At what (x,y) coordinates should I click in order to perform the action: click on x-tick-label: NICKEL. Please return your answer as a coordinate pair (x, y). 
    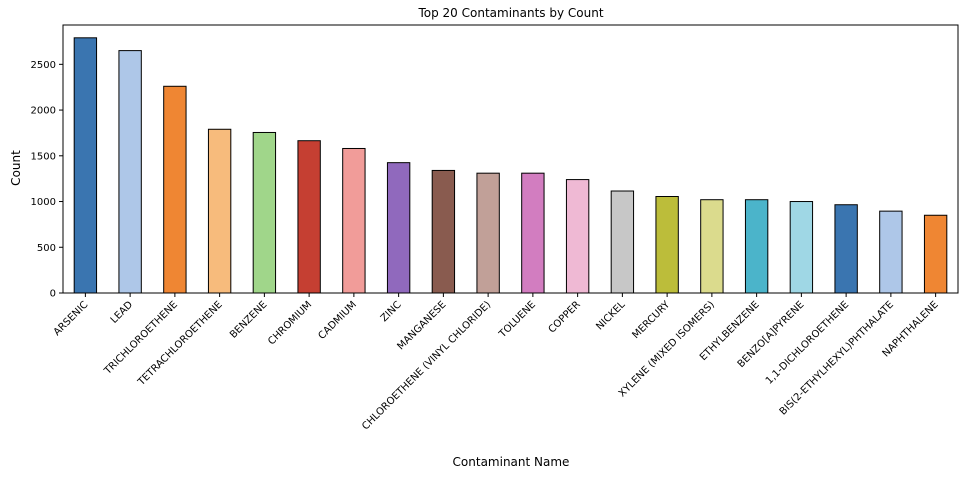
    Looking at the image, I should click on (610, 315).